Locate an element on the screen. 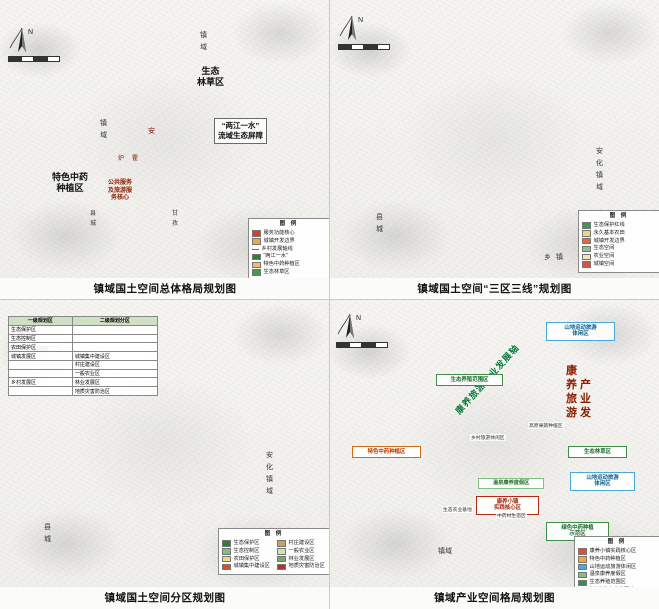 The height and width of the screenshot is (609, 659). legend-item: 生态空间 is located at coordinates (619, 249).